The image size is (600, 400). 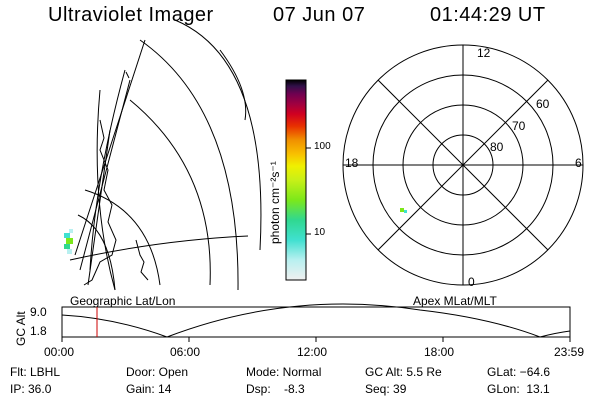 I want to click on altitude-plot-frame, so click(x=316, y=322).